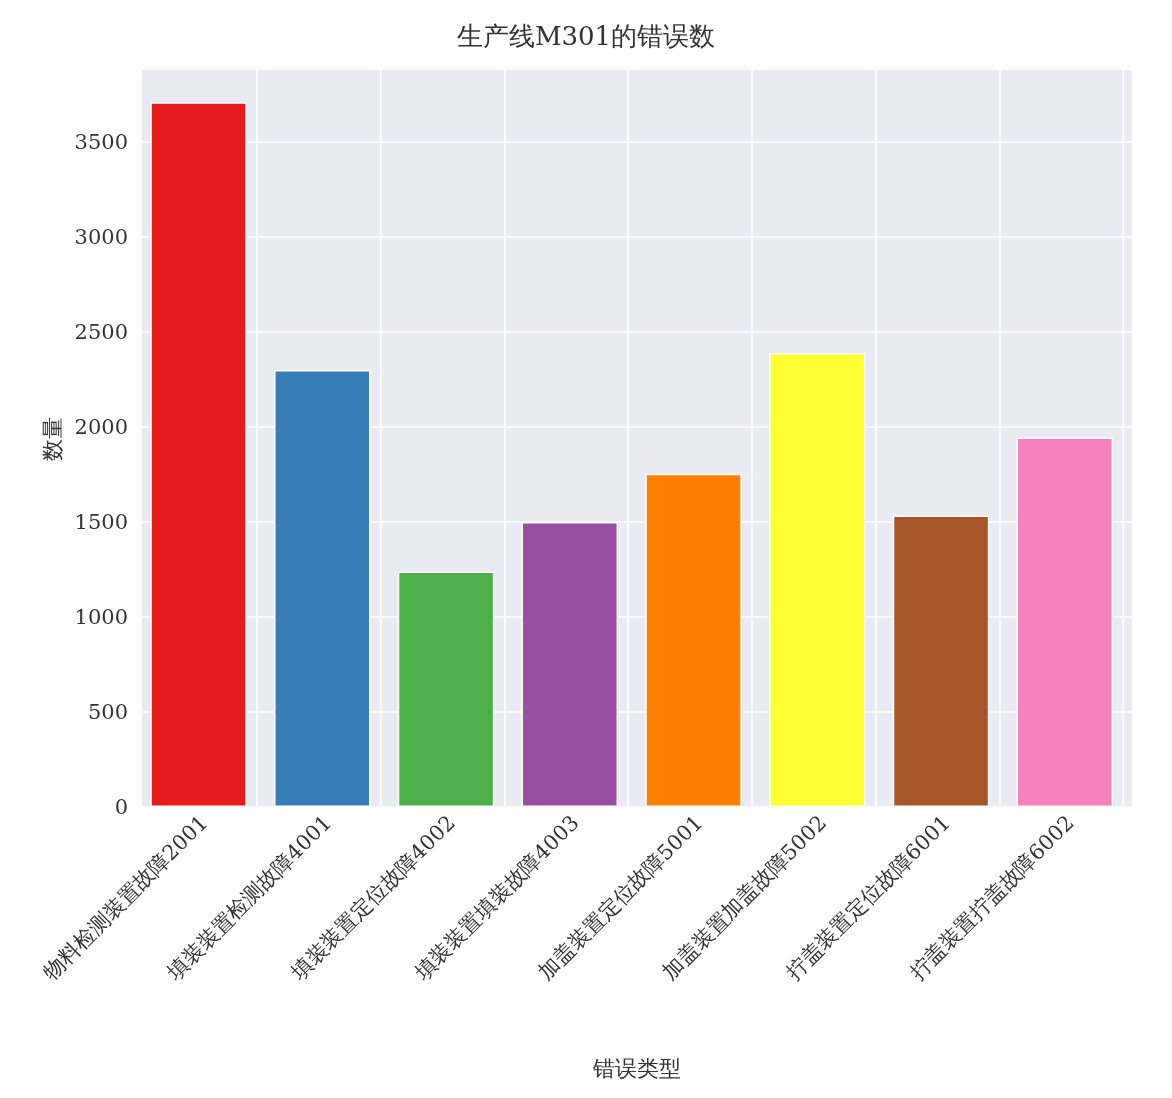  What do you see at coordinates (107, 712) in the screenshot?
I see `y-tick-label: 500` at bounding box center [107, 712].